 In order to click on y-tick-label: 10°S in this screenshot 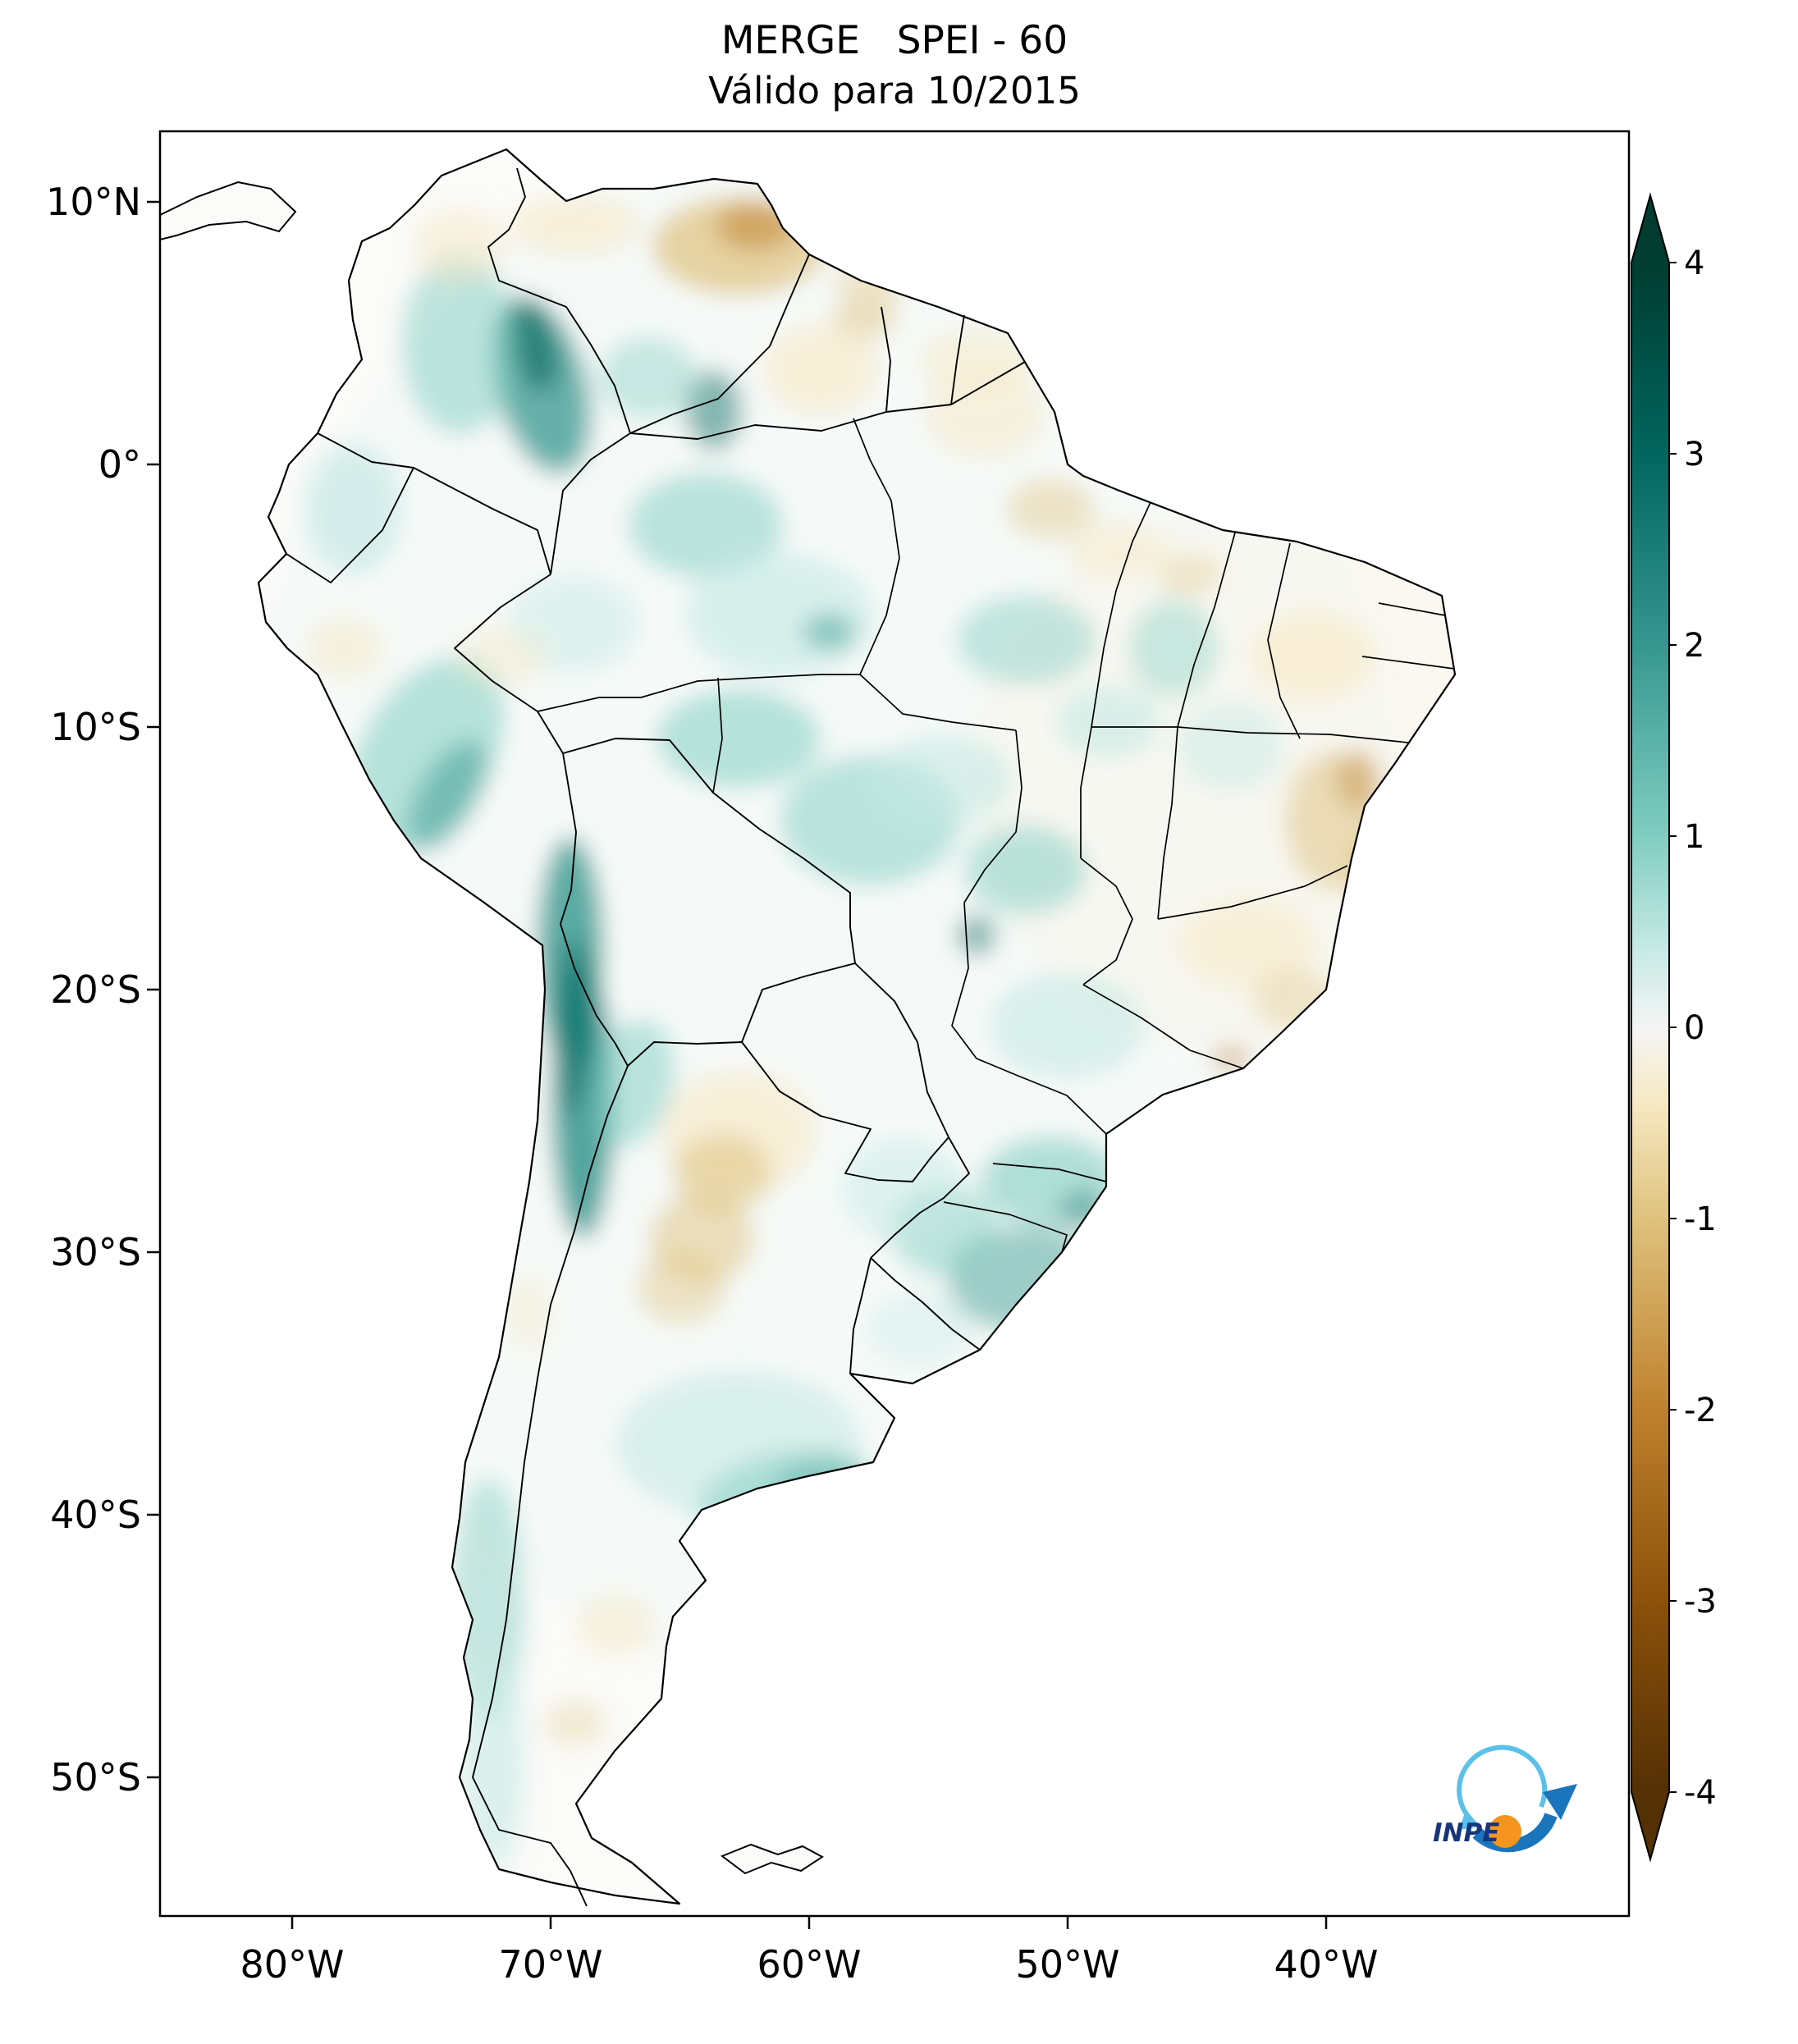, I will do `click(95, 727)`.